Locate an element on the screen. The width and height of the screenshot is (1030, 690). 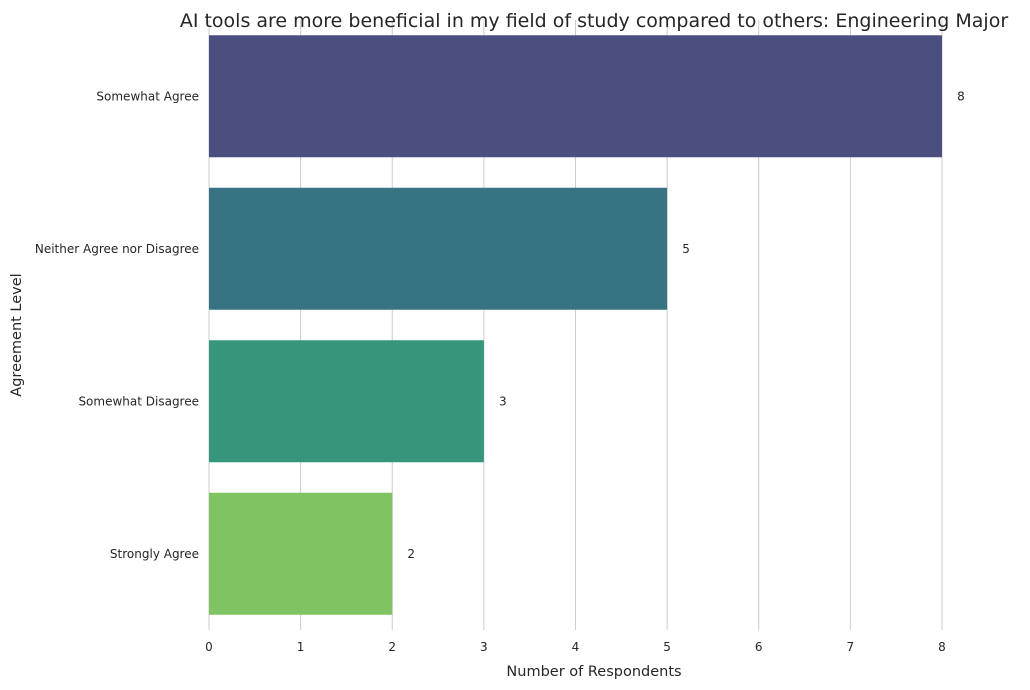
x-tick-label: 8 is located at coordinates (942, 647).